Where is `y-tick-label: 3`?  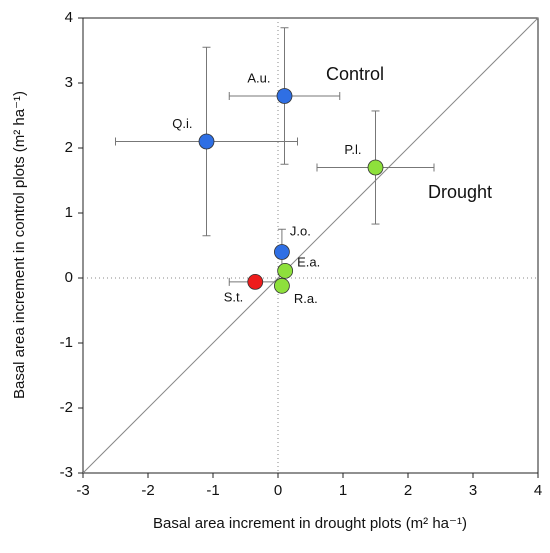 y-tick-label: 3 is located at coordinates (69, 82).